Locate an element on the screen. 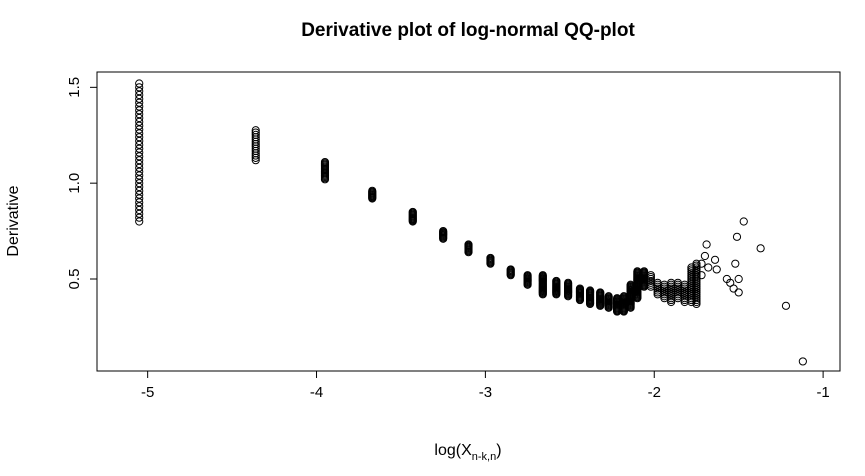 This screenshot has width=865, height=476. x-tick-label: -1 is located at coordinates (822, 392).